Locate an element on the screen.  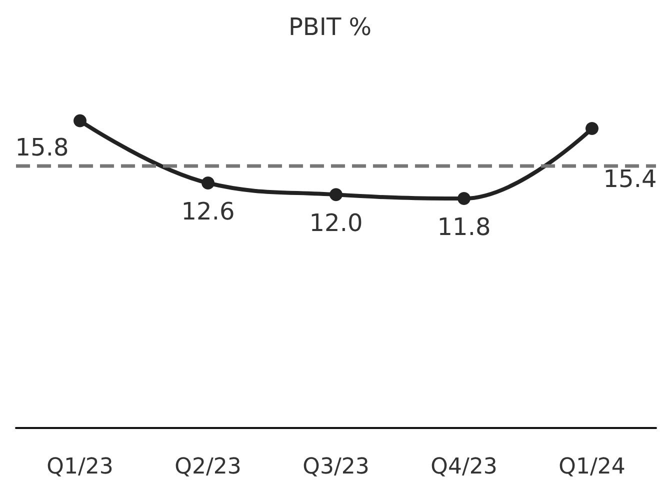
x-tick-label: Q3/23 is located at coordinates (336, 467).